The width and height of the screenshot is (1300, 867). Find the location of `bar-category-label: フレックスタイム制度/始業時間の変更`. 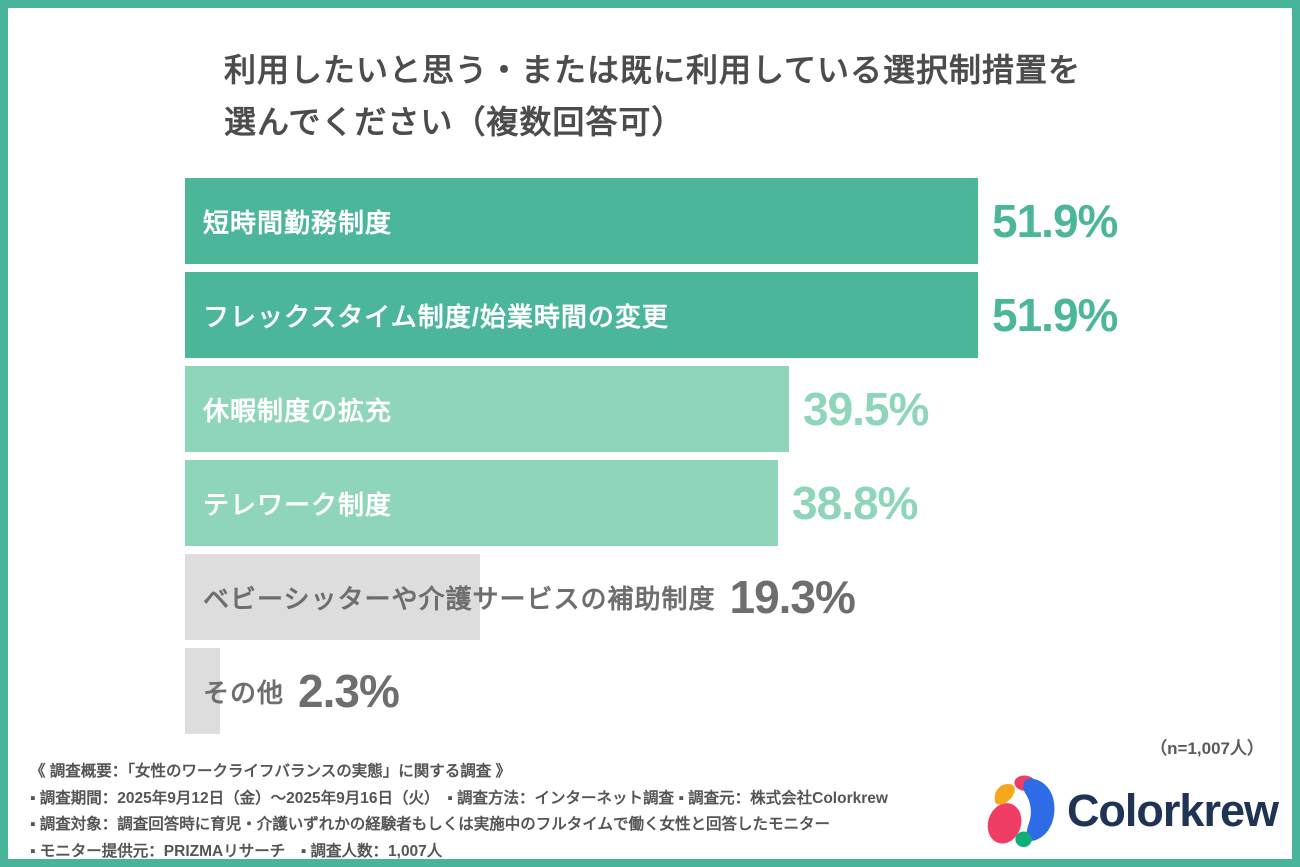

bar-category-label: フレックスタイム制度/始業時間の変更 is located at coordinates (436, 316).